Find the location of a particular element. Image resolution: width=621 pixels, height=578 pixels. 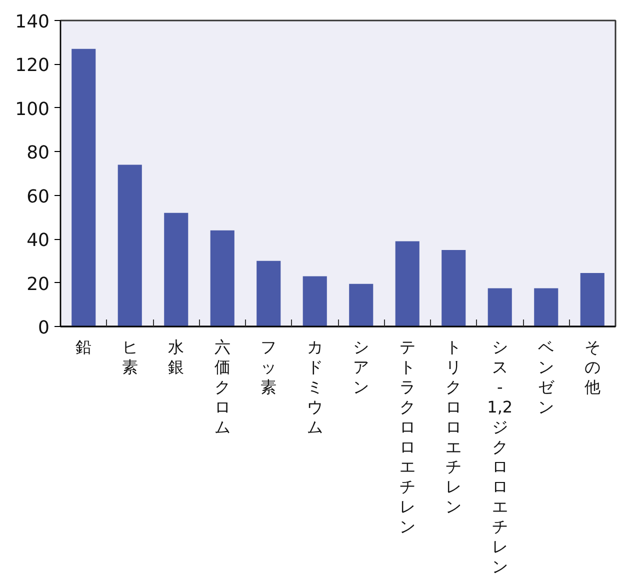

x-tick-label: 水銀 is located at coordinates (176, 357).